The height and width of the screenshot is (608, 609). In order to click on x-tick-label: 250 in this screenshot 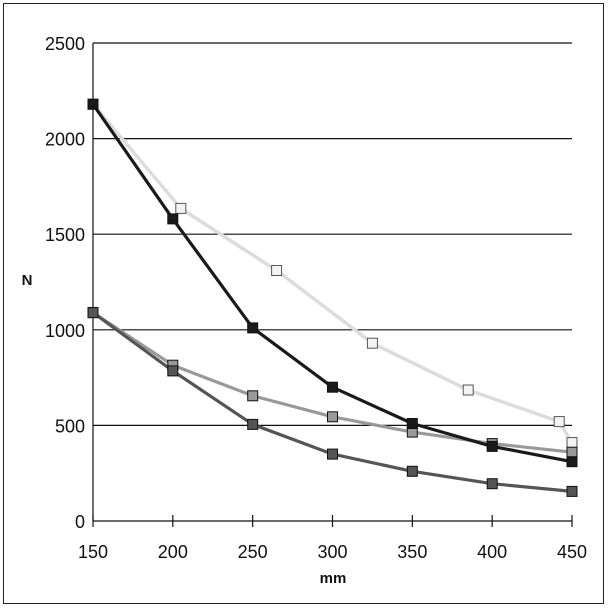, I will do `click(253, 552)`.